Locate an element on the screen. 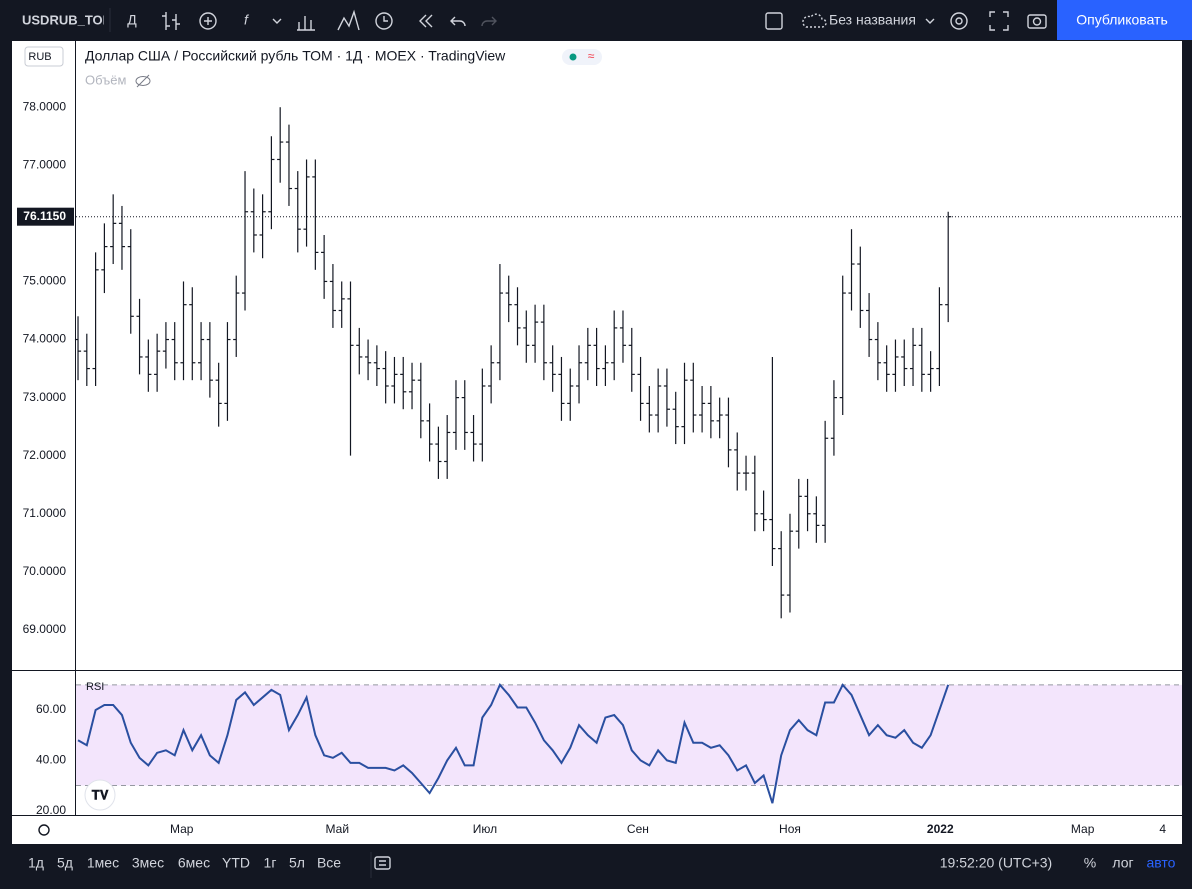 The height and width of the screenshot is (889, 1192). alert-icon is located at coordinates (384, 21).